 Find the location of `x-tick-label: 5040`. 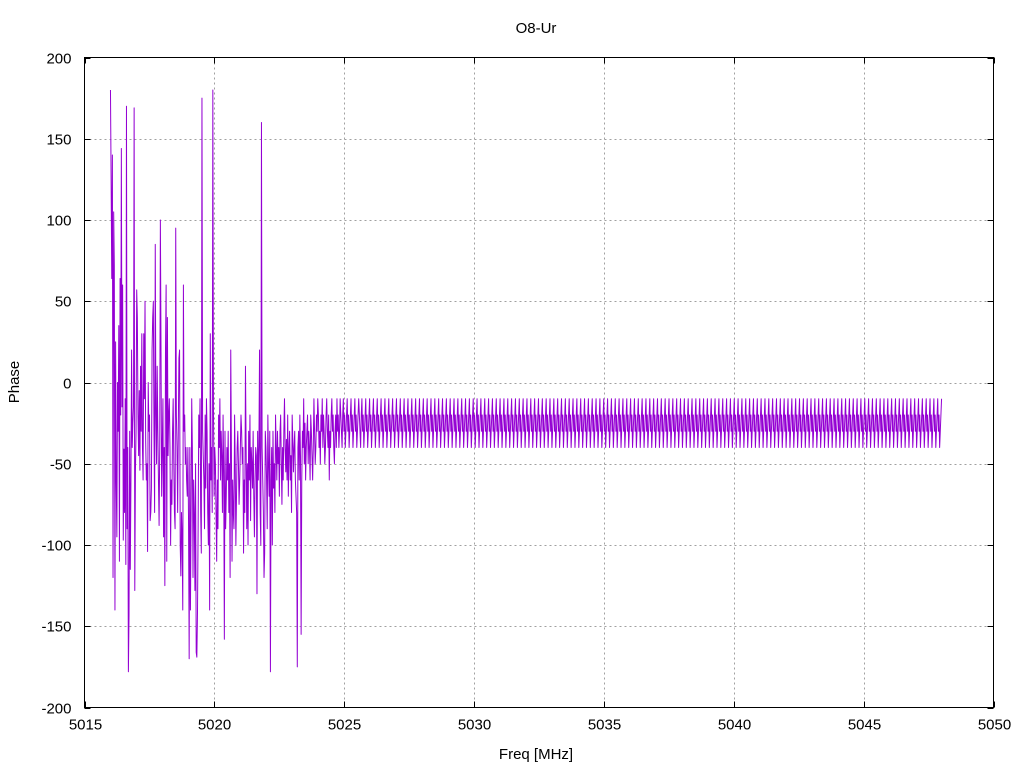

x-tick-label: 5040 is located at coordinates (734, 725).